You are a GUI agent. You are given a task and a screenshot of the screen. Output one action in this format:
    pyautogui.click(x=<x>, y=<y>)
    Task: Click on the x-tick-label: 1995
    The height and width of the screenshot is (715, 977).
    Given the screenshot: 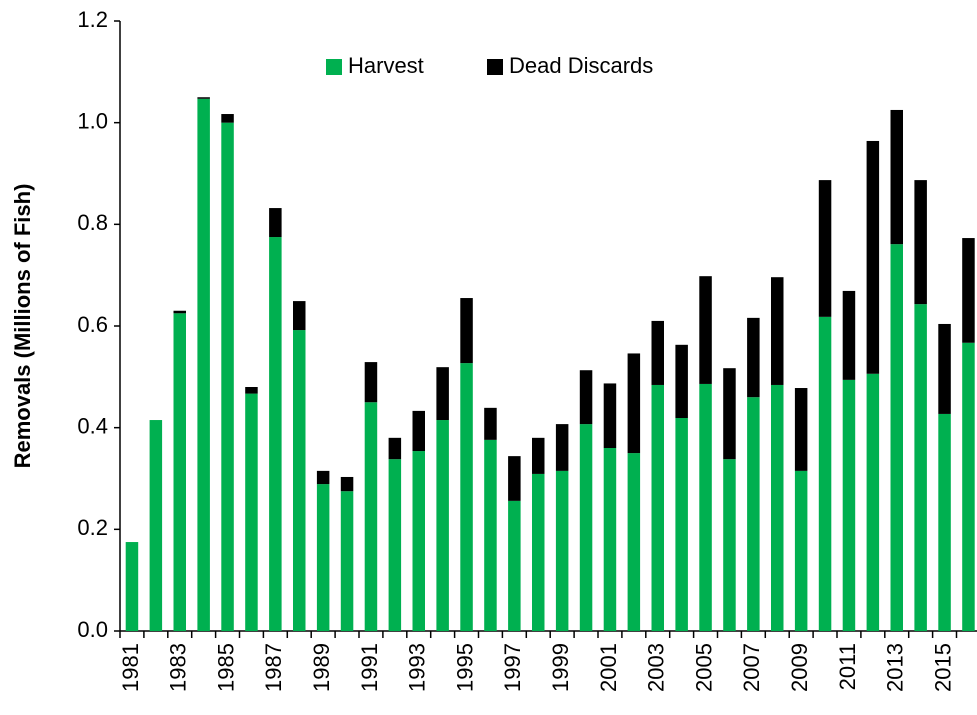 What is the action you would take?
    pyautogui.click(x=464, y=667)
    